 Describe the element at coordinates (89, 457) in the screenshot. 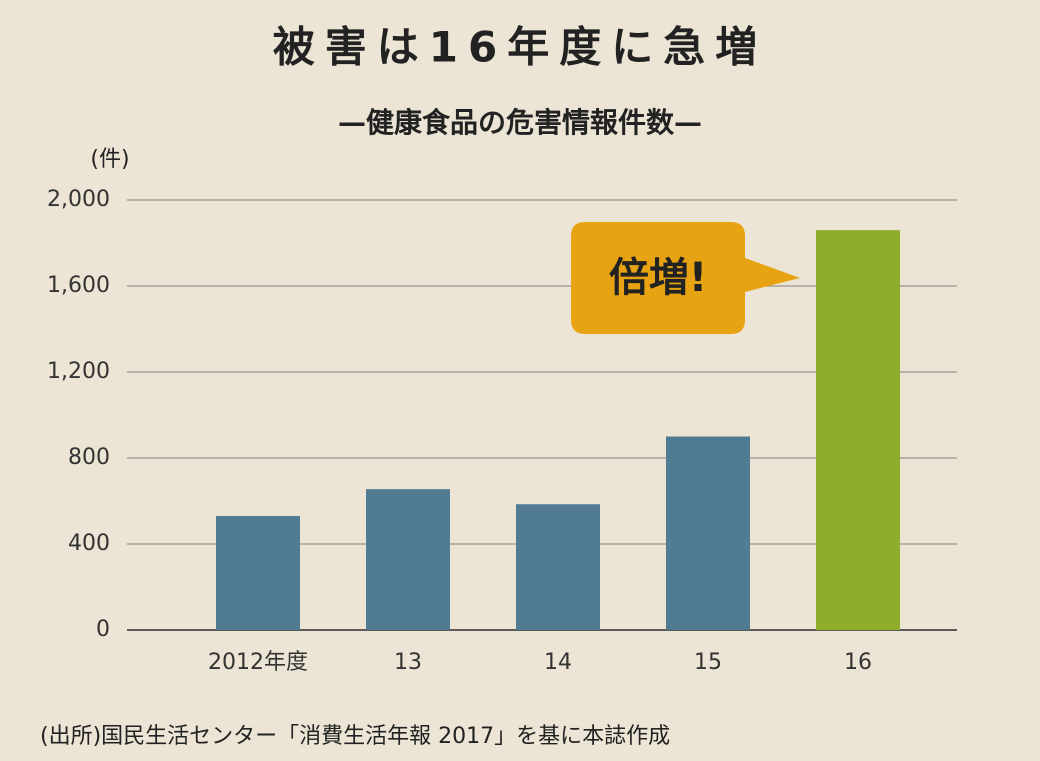

I see `y-tick-label: 800` at that location.